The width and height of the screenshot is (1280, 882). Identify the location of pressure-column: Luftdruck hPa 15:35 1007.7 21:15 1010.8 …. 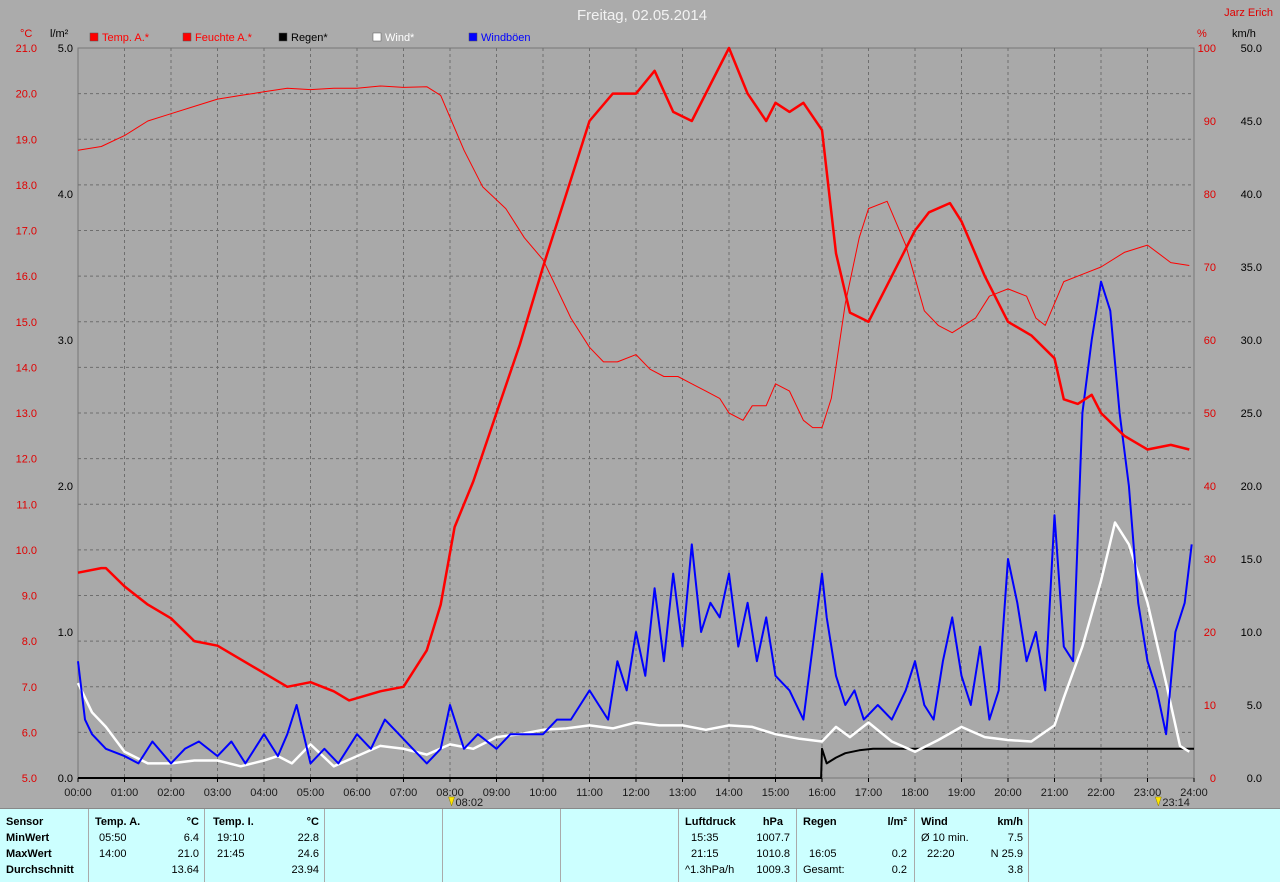
(737, 845).